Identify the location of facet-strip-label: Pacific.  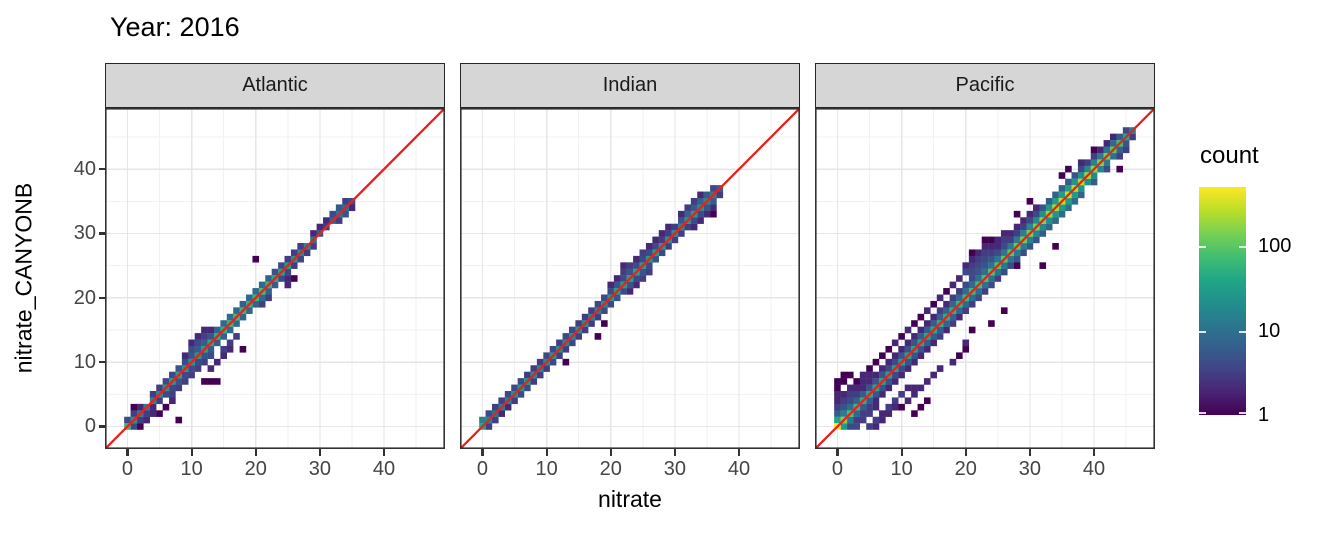
(985, 85).